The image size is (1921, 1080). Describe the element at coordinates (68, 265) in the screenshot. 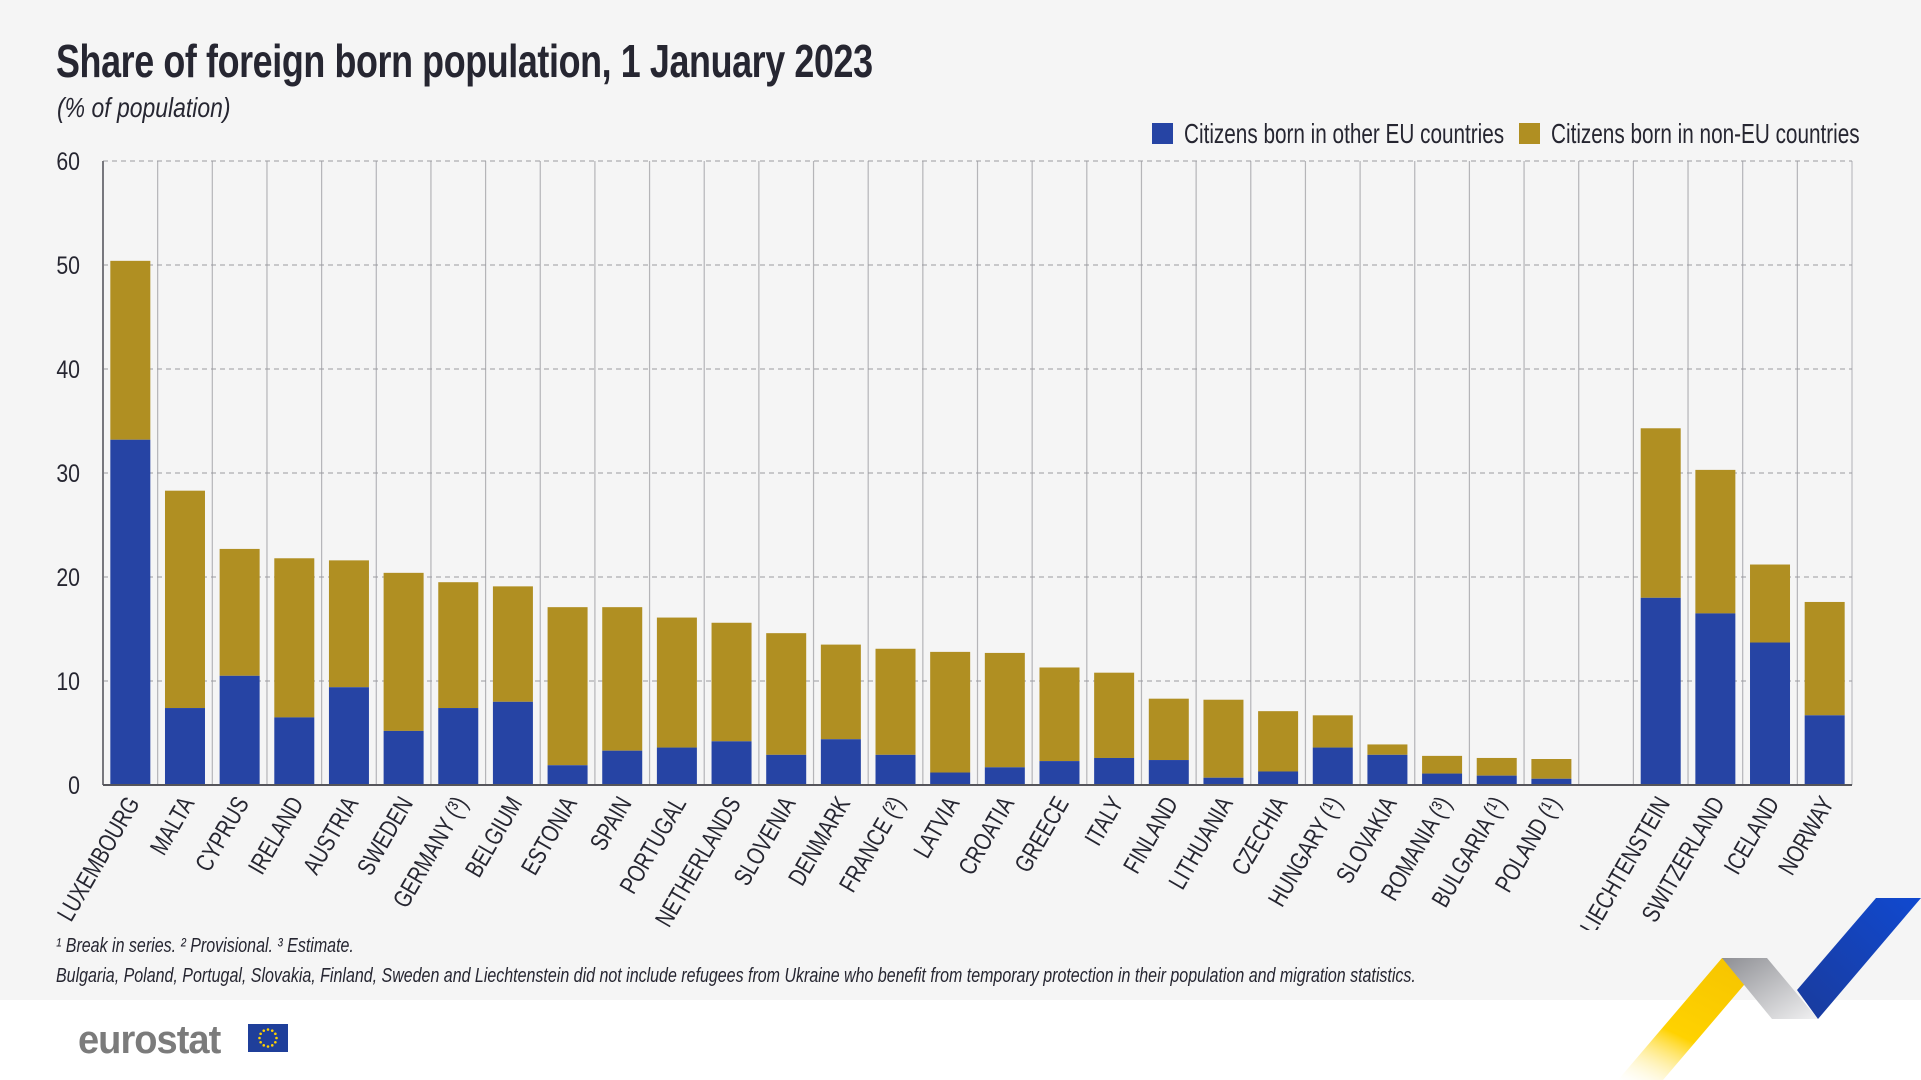

I see `y-tick-label: 50` at that location.